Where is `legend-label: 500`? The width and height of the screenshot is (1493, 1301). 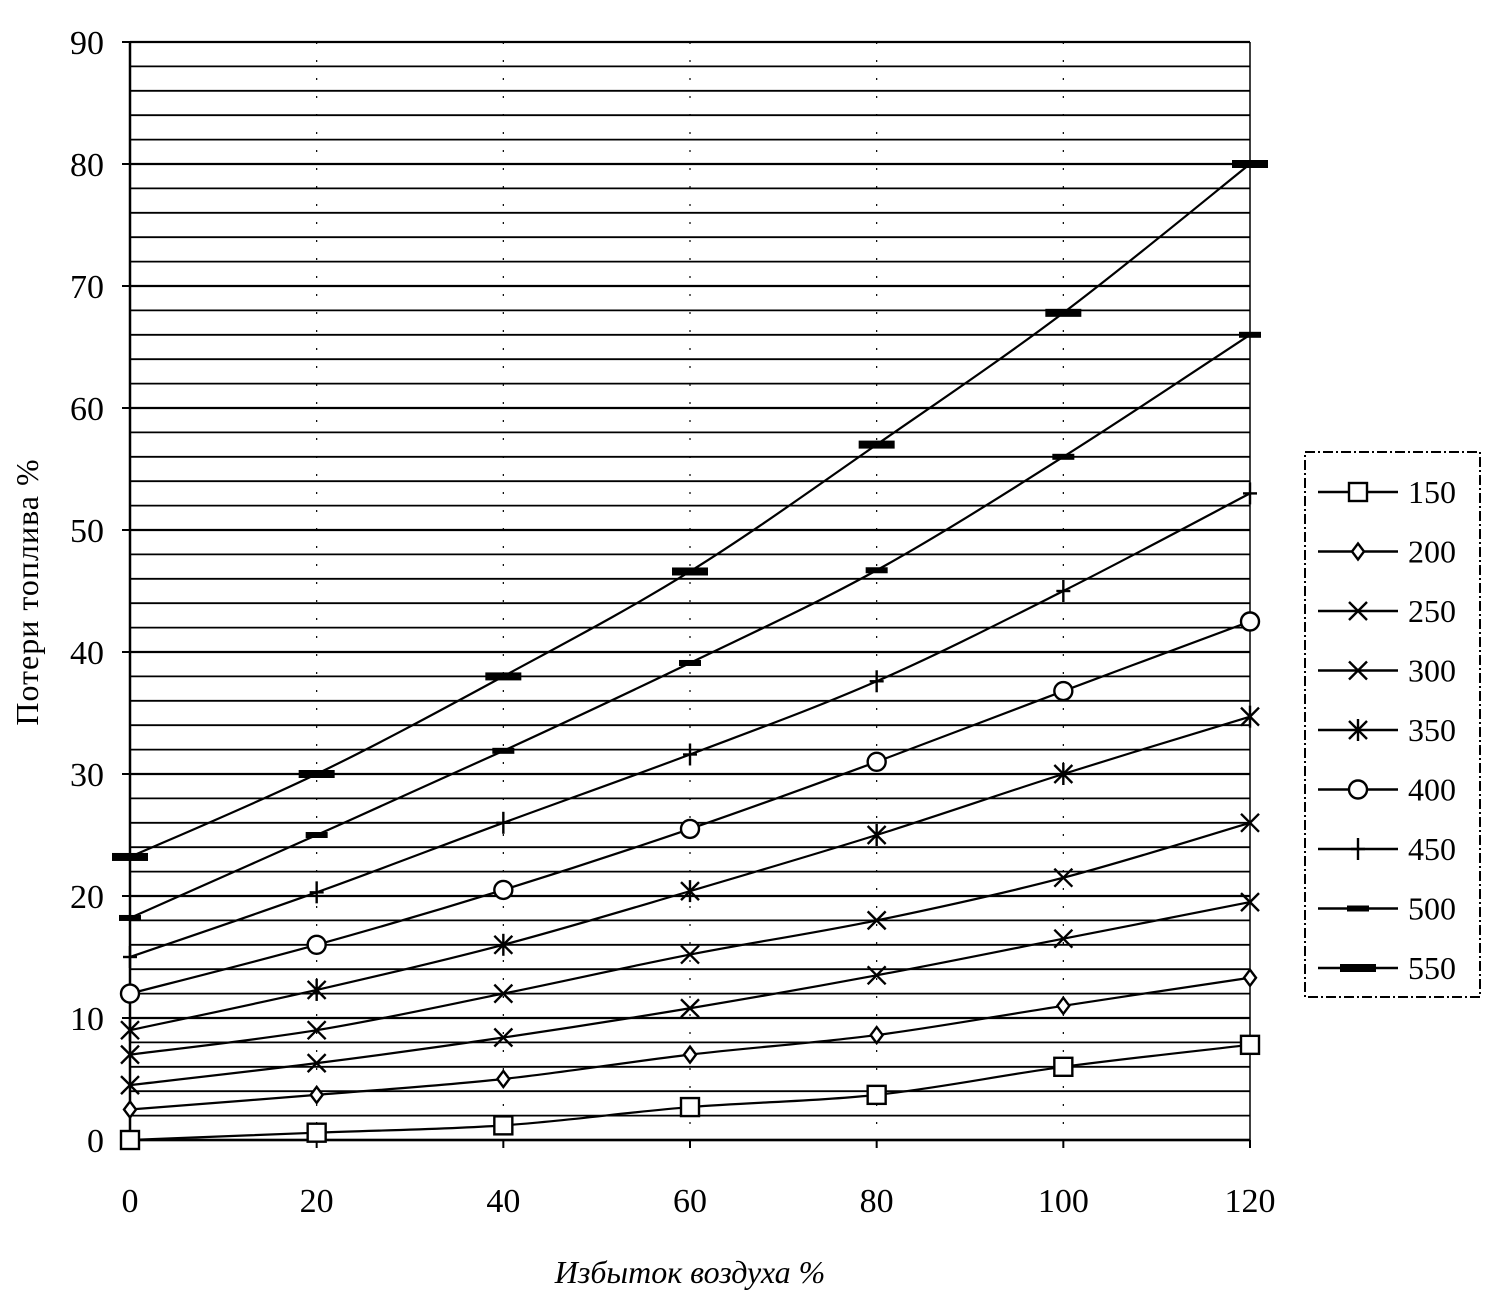
legend-label: 500 is located at coordinates (1432, 909).